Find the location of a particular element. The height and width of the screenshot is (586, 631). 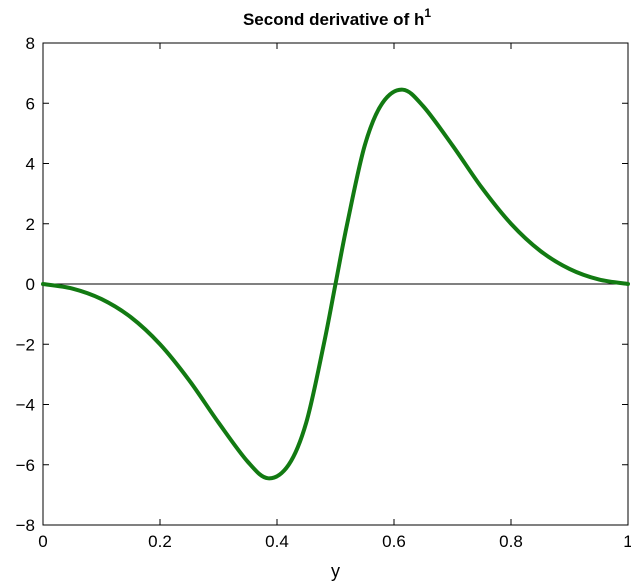

y-tick-label: 2 is located at coordinates (30, 224).